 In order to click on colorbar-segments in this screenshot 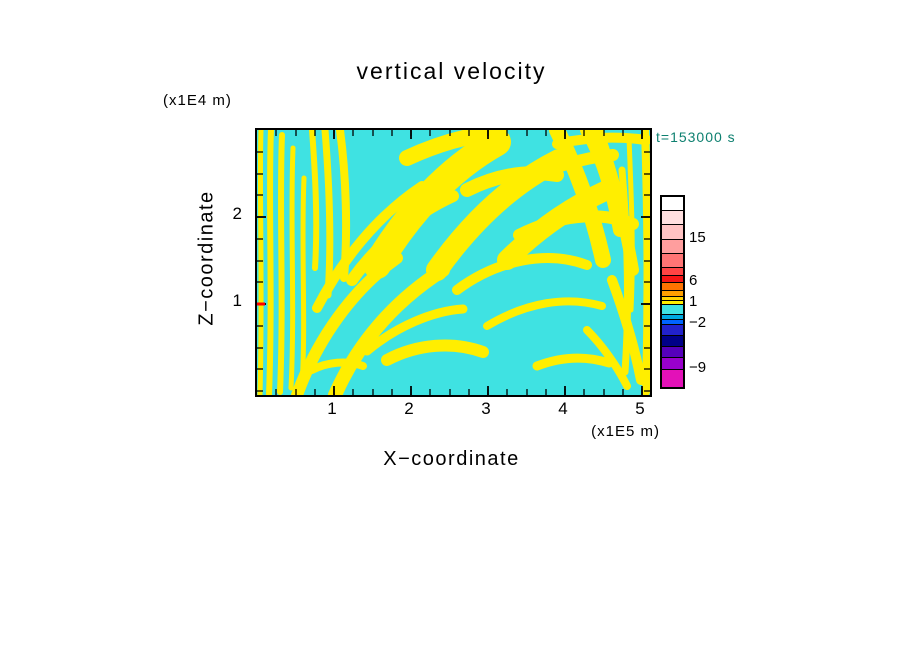, I will do `click(672, 292)`.